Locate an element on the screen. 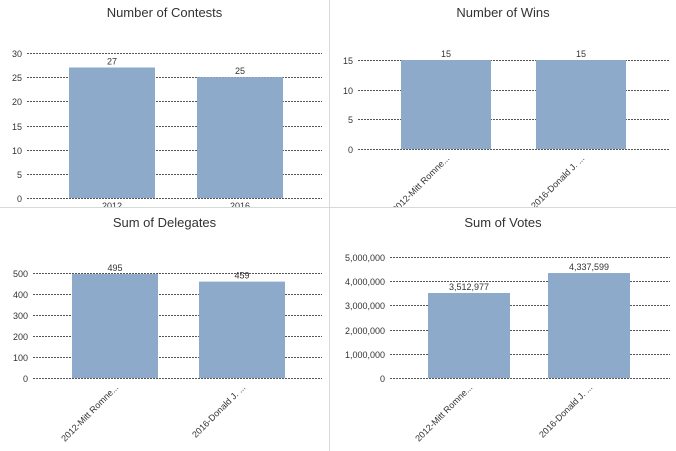  y-tick-label: 500 is located at coordinates (20, 274).